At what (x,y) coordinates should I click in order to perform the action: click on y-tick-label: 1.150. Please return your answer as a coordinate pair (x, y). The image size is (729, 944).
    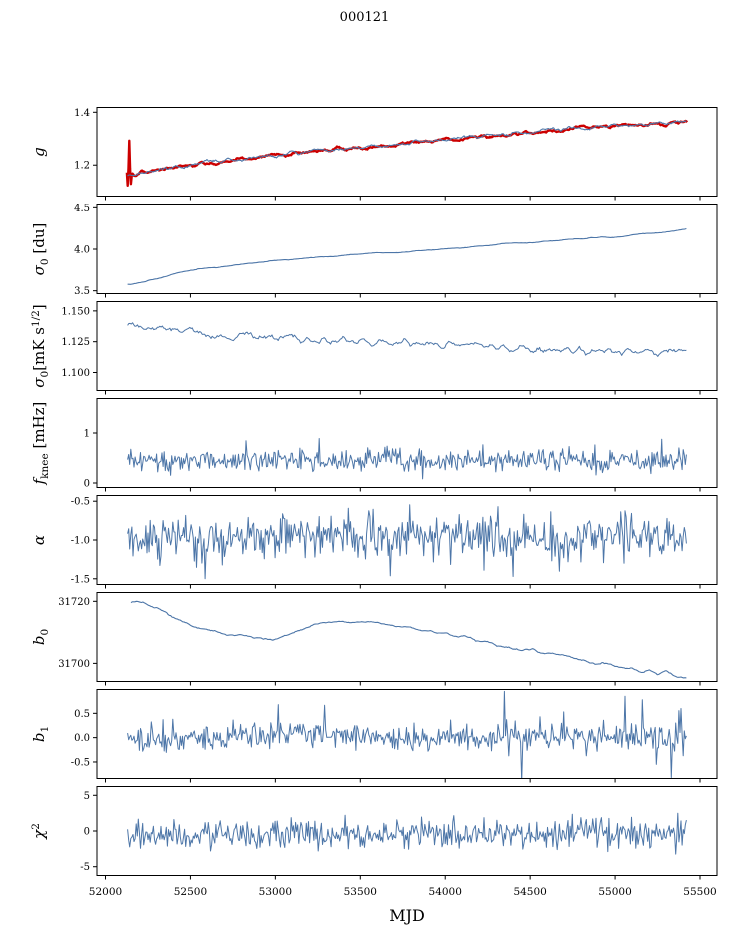
    Looking at the image, I should click on (75, 311).